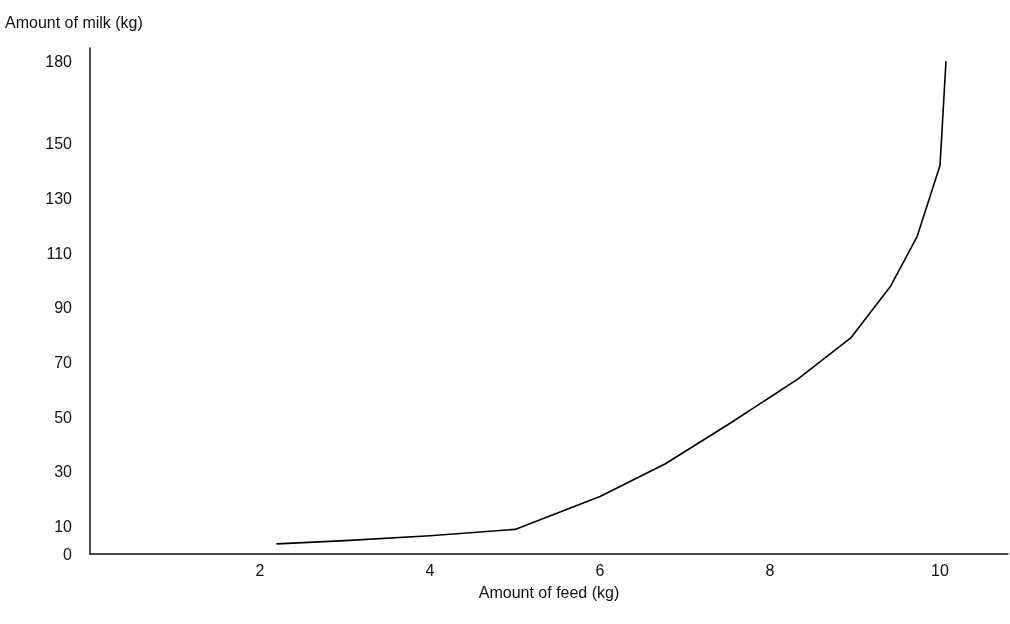 Image resolution: width=1010 pixels, height=624 pixels. I want to click on y-tick-label: 150, so click(59, 144).